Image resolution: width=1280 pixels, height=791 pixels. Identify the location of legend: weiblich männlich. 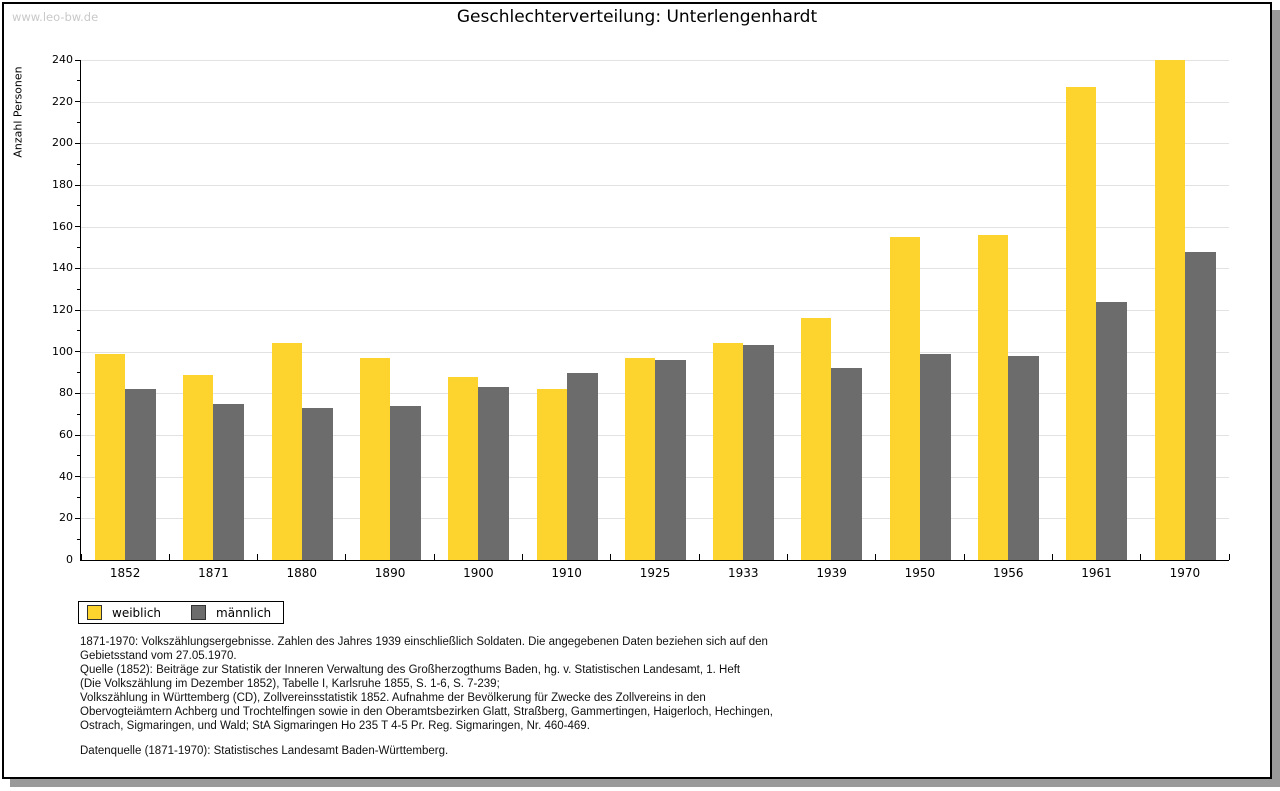
(181, 612).